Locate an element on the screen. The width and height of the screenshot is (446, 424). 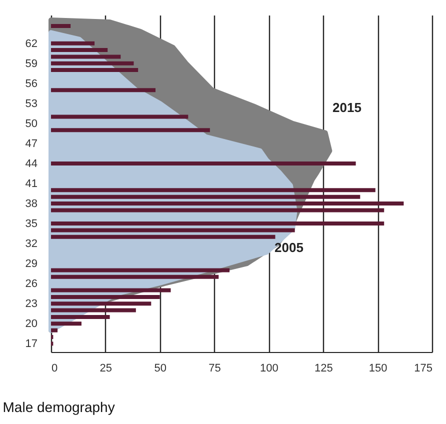
x-tick-label: 150 is located at coordinates (378, 368).